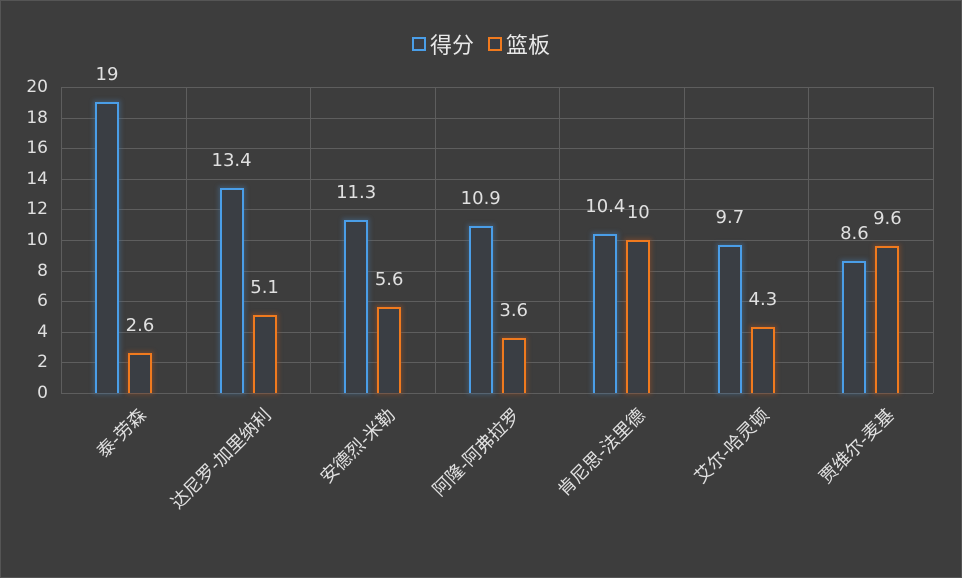  What do you see at coordinates (638, 212) in the screenshot?
I see `data-label: 10` at bounding box center [638, 212].